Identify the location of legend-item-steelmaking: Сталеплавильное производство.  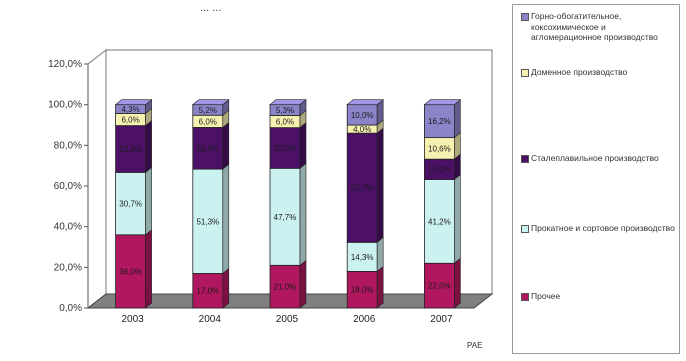
(598, 158).